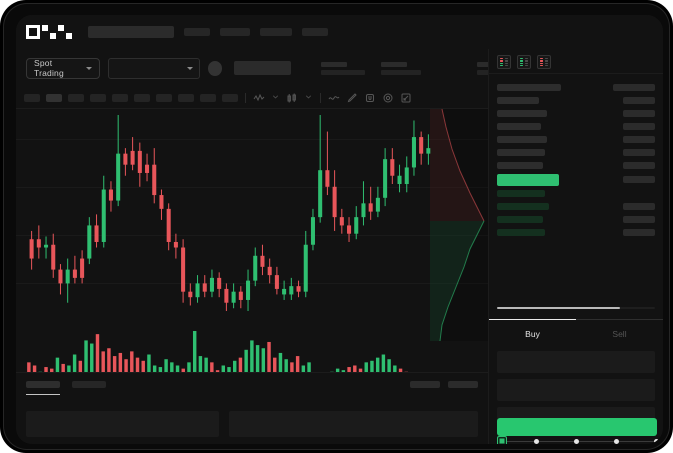  I want to click on spot-trading-selector: Spot Trading, so click(63, 68).